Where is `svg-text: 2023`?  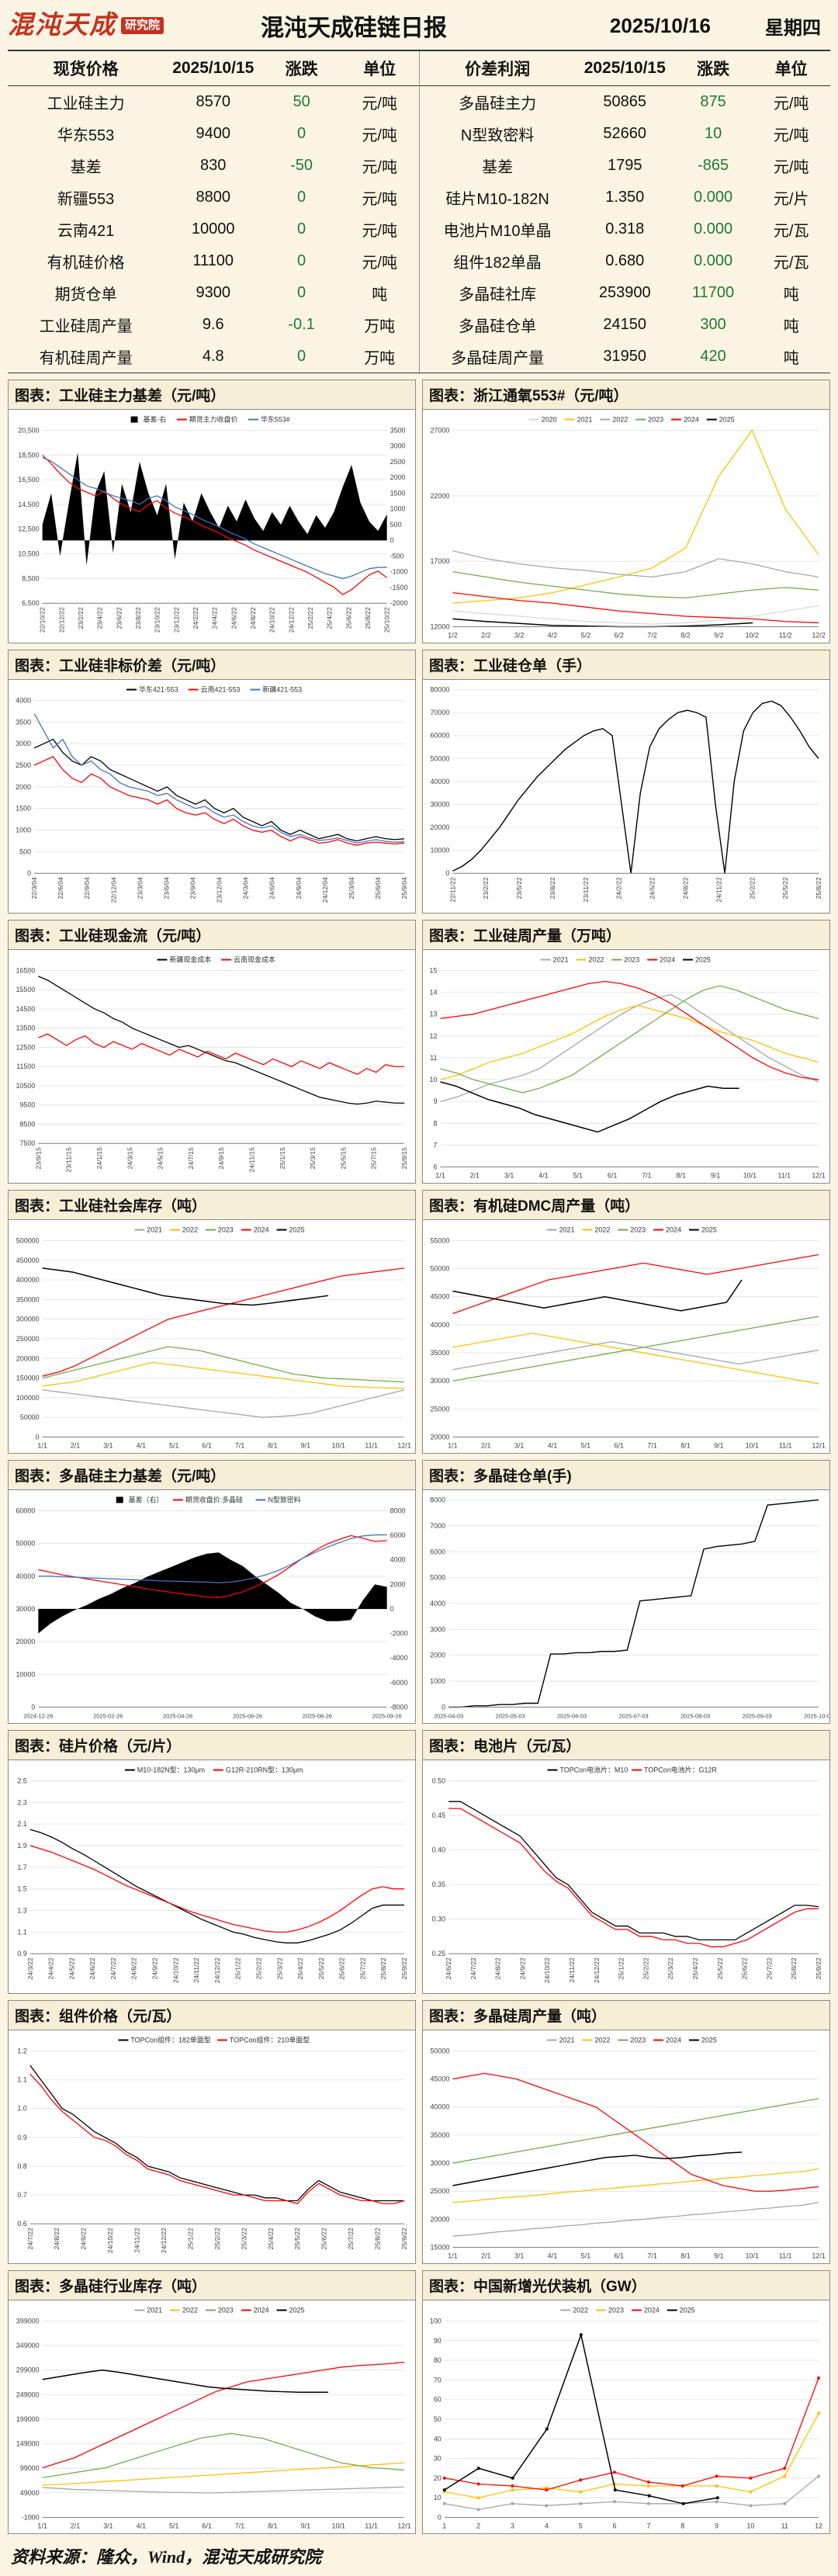 svg-text: 2023 is located at coordinates (616, 2310).